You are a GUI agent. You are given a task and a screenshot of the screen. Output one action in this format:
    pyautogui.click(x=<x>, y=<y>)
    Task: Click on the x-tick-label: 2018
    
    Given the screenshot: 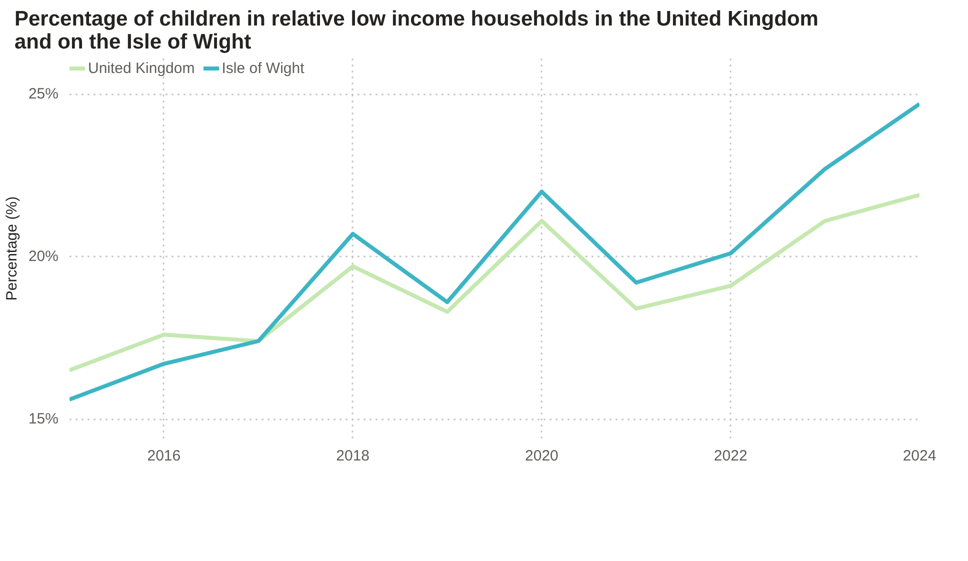 What is the action you would take?
    pyautogui.click(x=353, y=456)
    